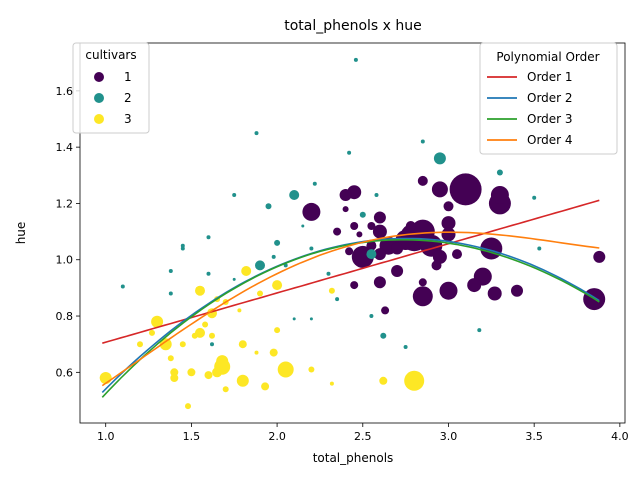  Describe the element at coordinates (65, 147) in the screenshot. I see `y-tick-label: 1.4` at that location.